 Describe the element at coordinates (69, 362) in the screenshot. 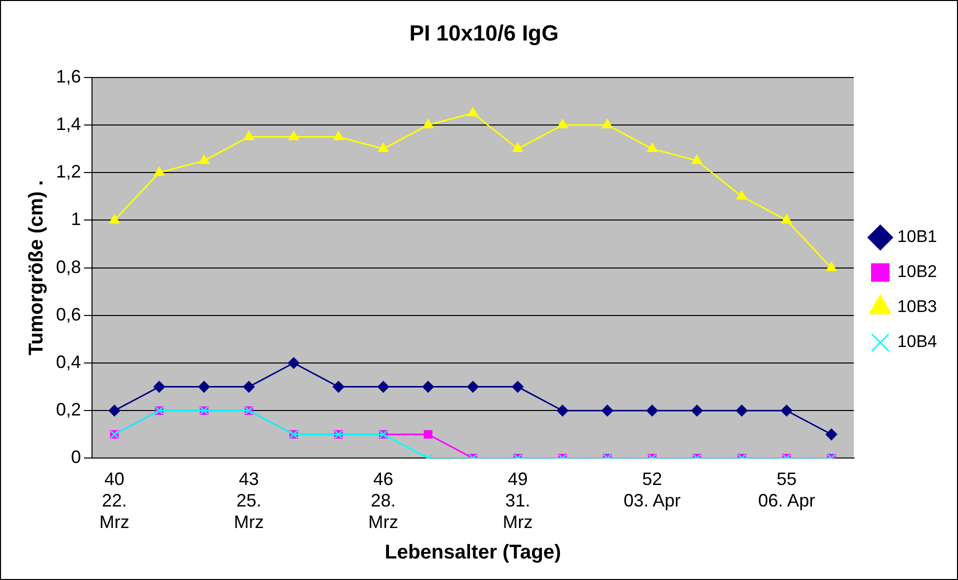

I see `y-tick-label: 0,4` at that location.